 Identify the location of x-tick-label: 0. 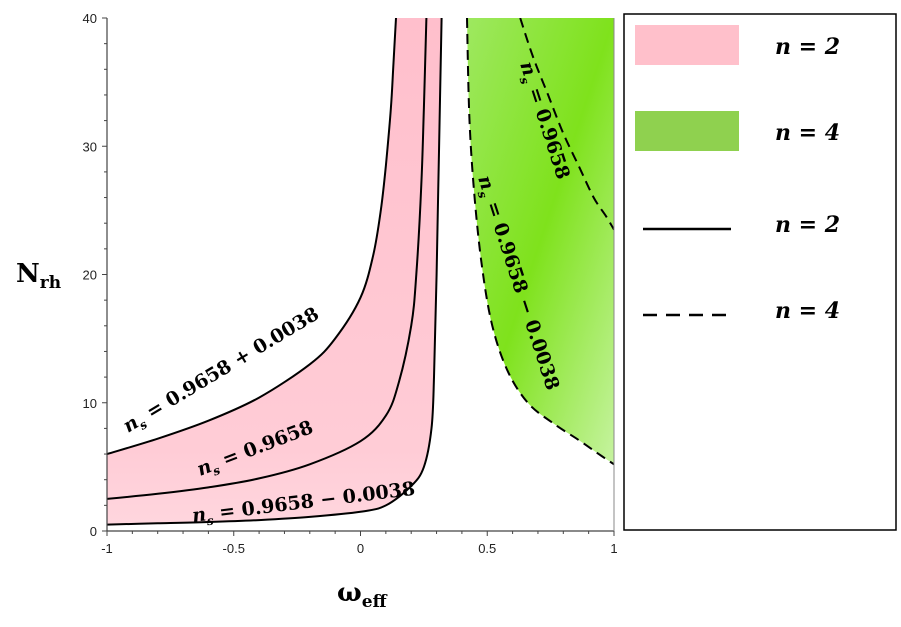
(360, 548).